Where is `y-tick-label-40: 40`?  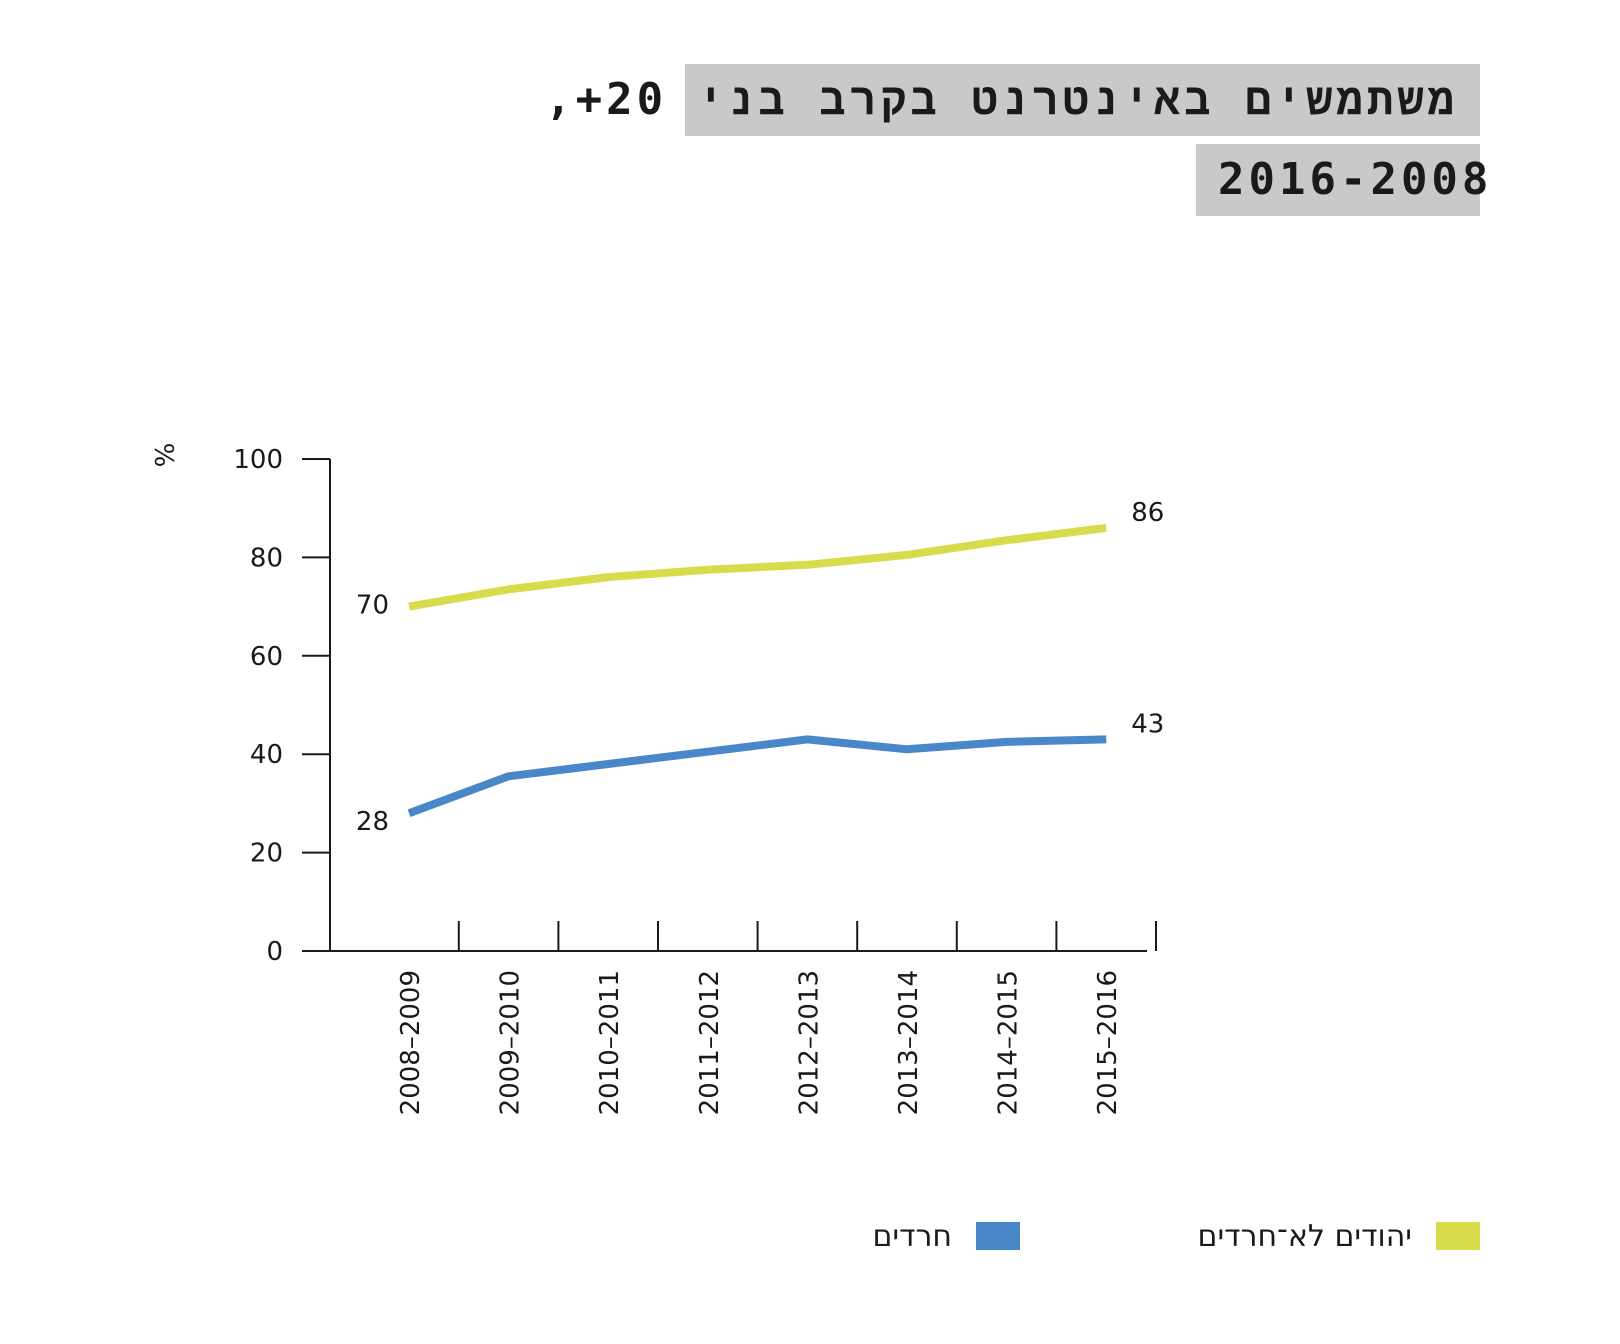 y-tick-label-40: 40 is located at coordinates (266, 755).